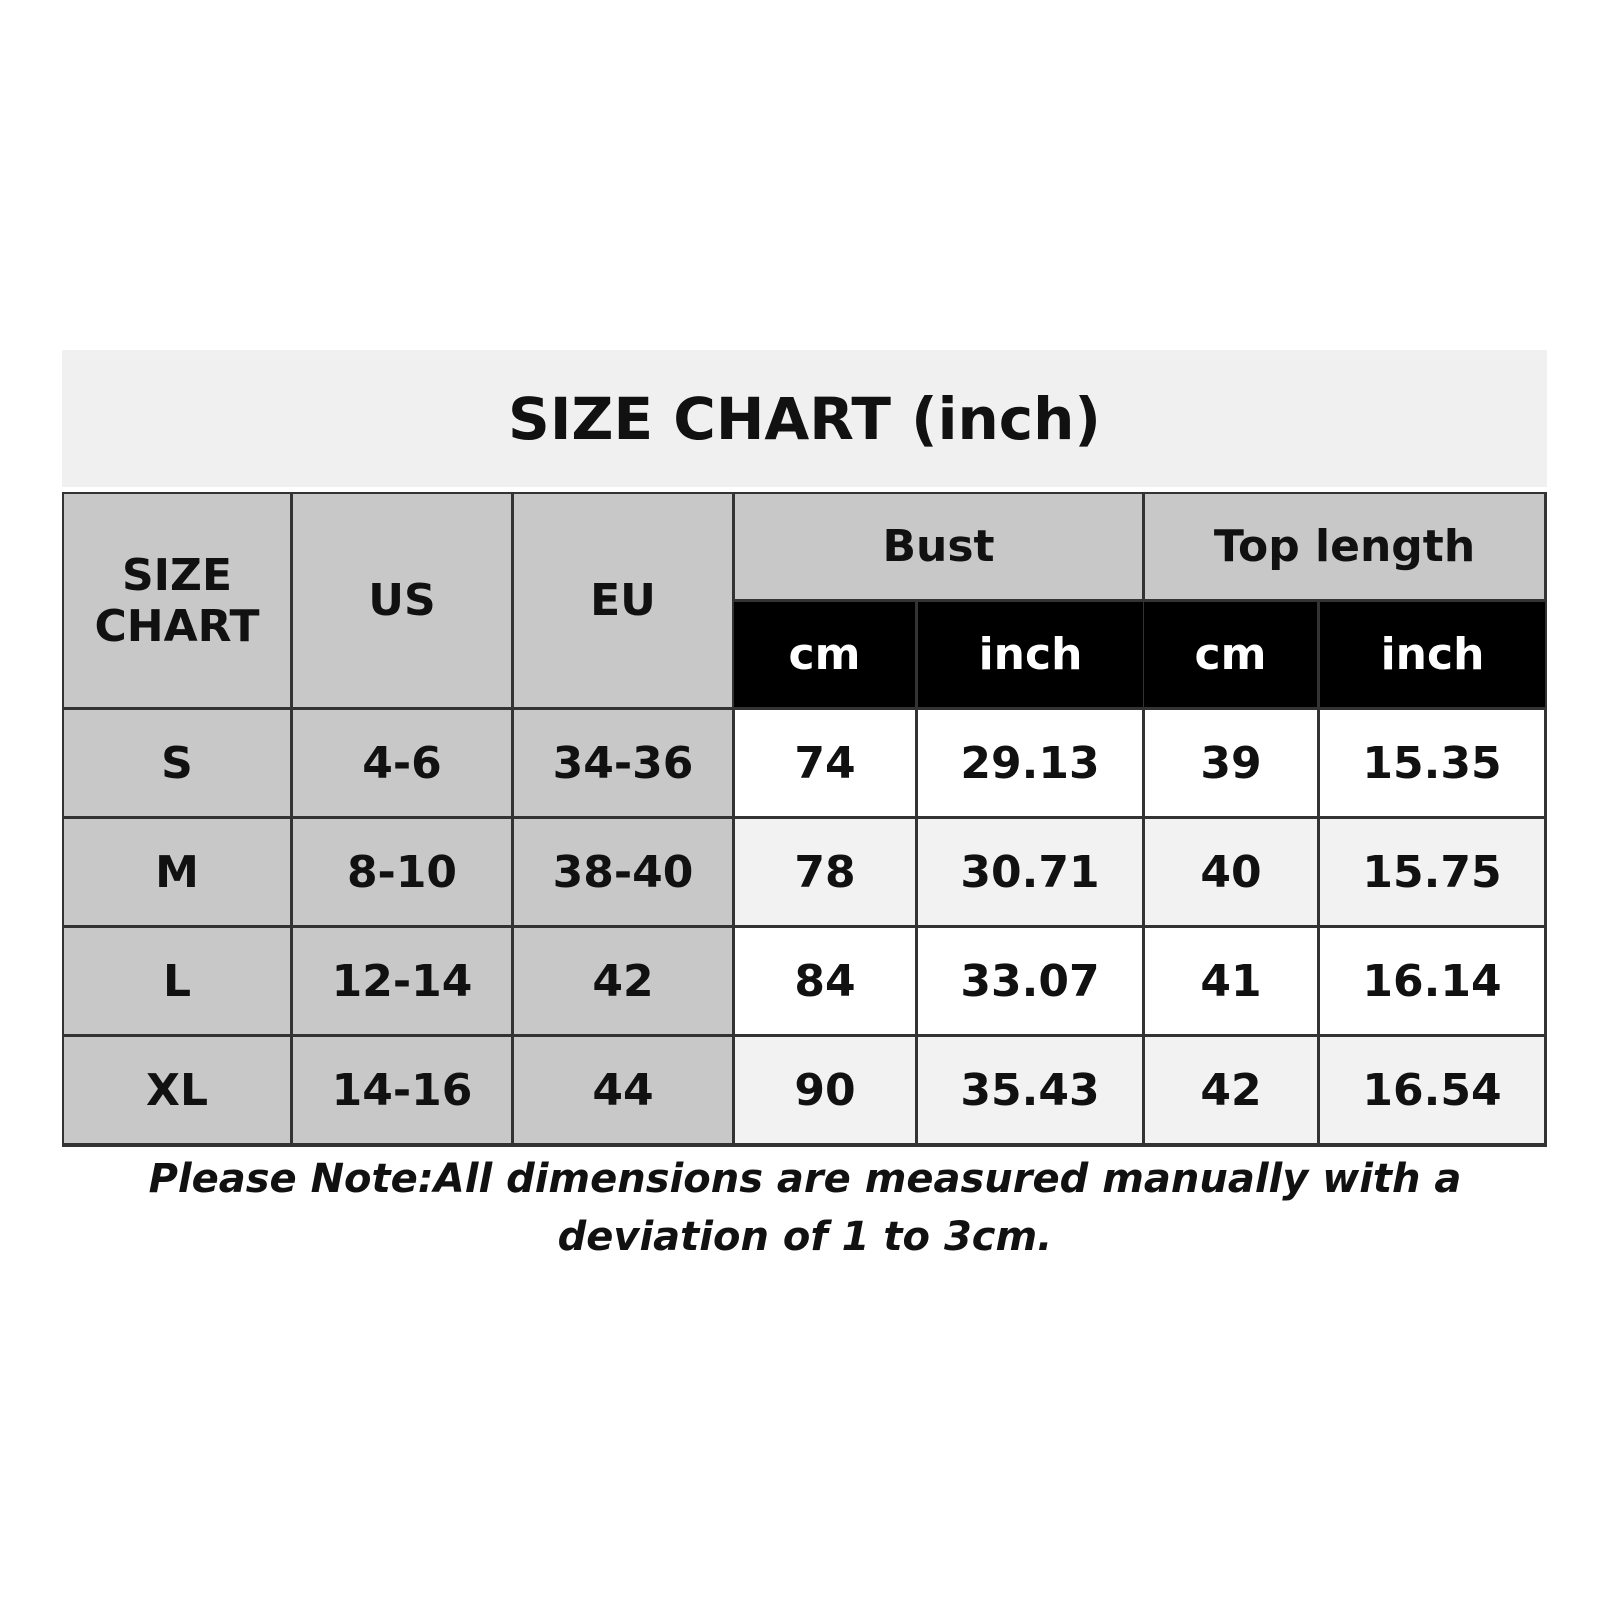 The width and height of the screenshot is (1600, 1600). Describe the element at coordinates (825, 1090) in the screenshot. I see `table-cell: 90` at that location.